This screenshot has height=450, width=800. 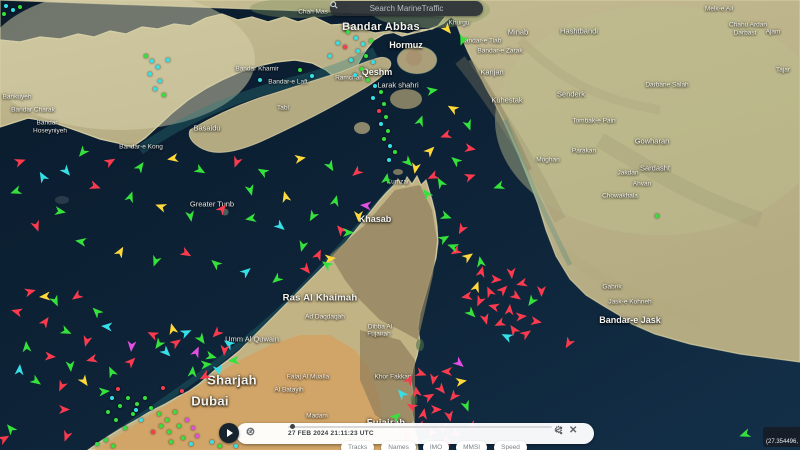 I want to click on toggle-pill-tracks: Tracks, so click(x=358, y=445).